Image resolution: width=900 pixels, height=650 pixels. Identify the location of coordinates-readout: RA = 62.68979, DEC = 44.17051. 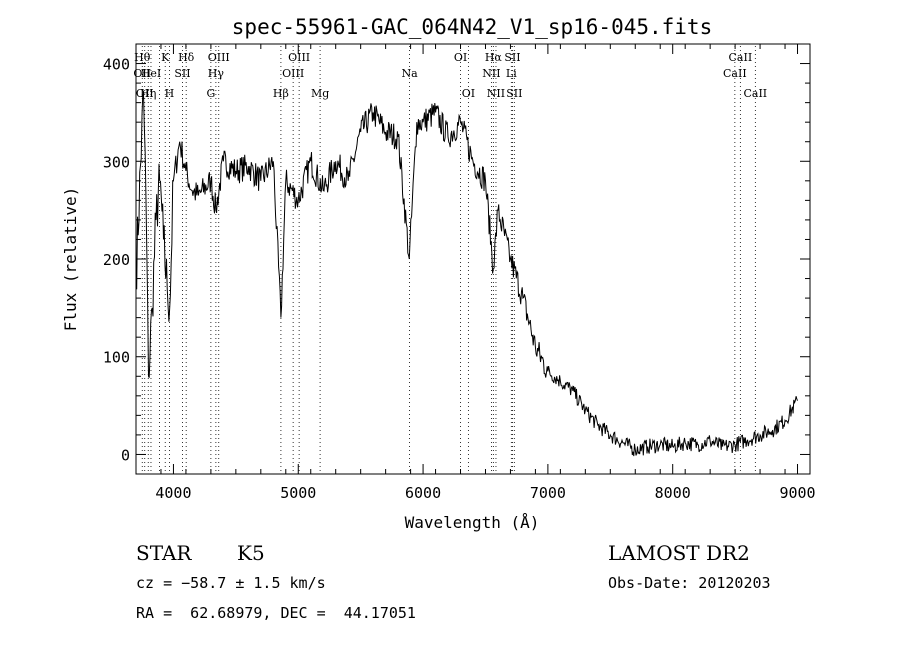
(276, 613).